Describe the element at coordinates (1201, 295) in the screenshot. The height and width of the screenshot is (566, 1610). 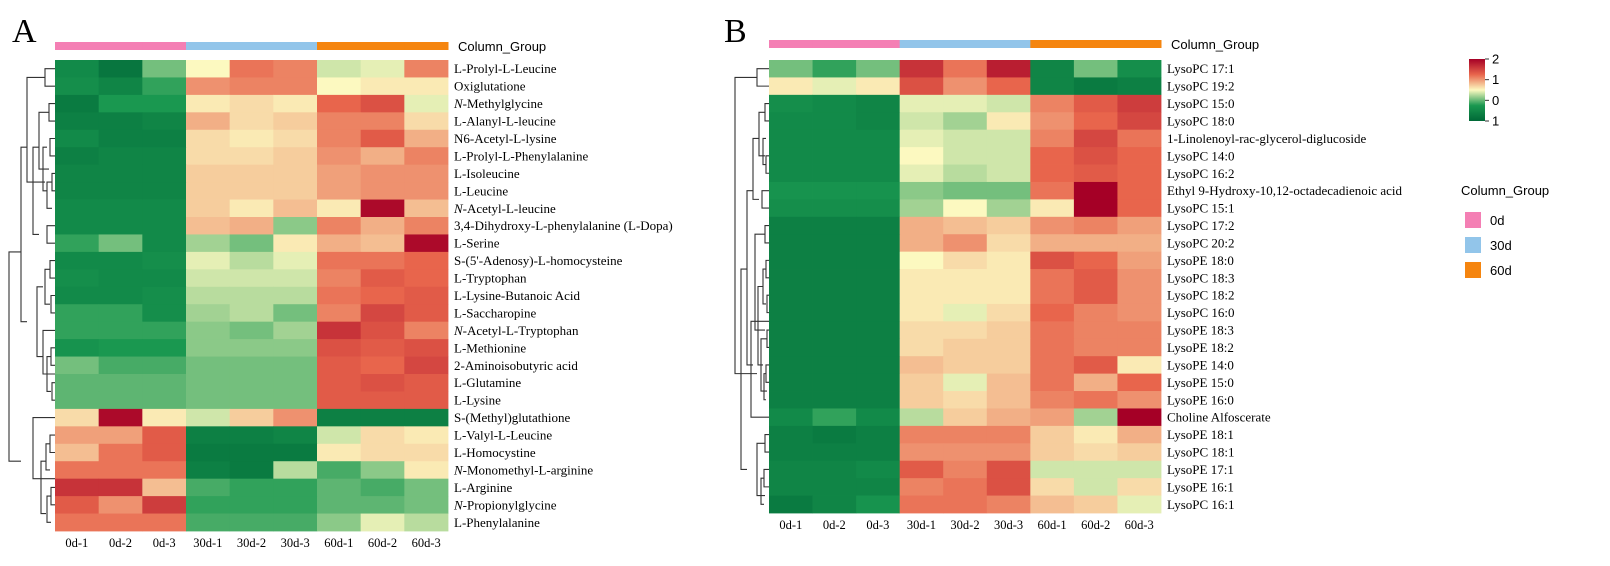
I see `row-label: LysoPC 18:2` at that location.